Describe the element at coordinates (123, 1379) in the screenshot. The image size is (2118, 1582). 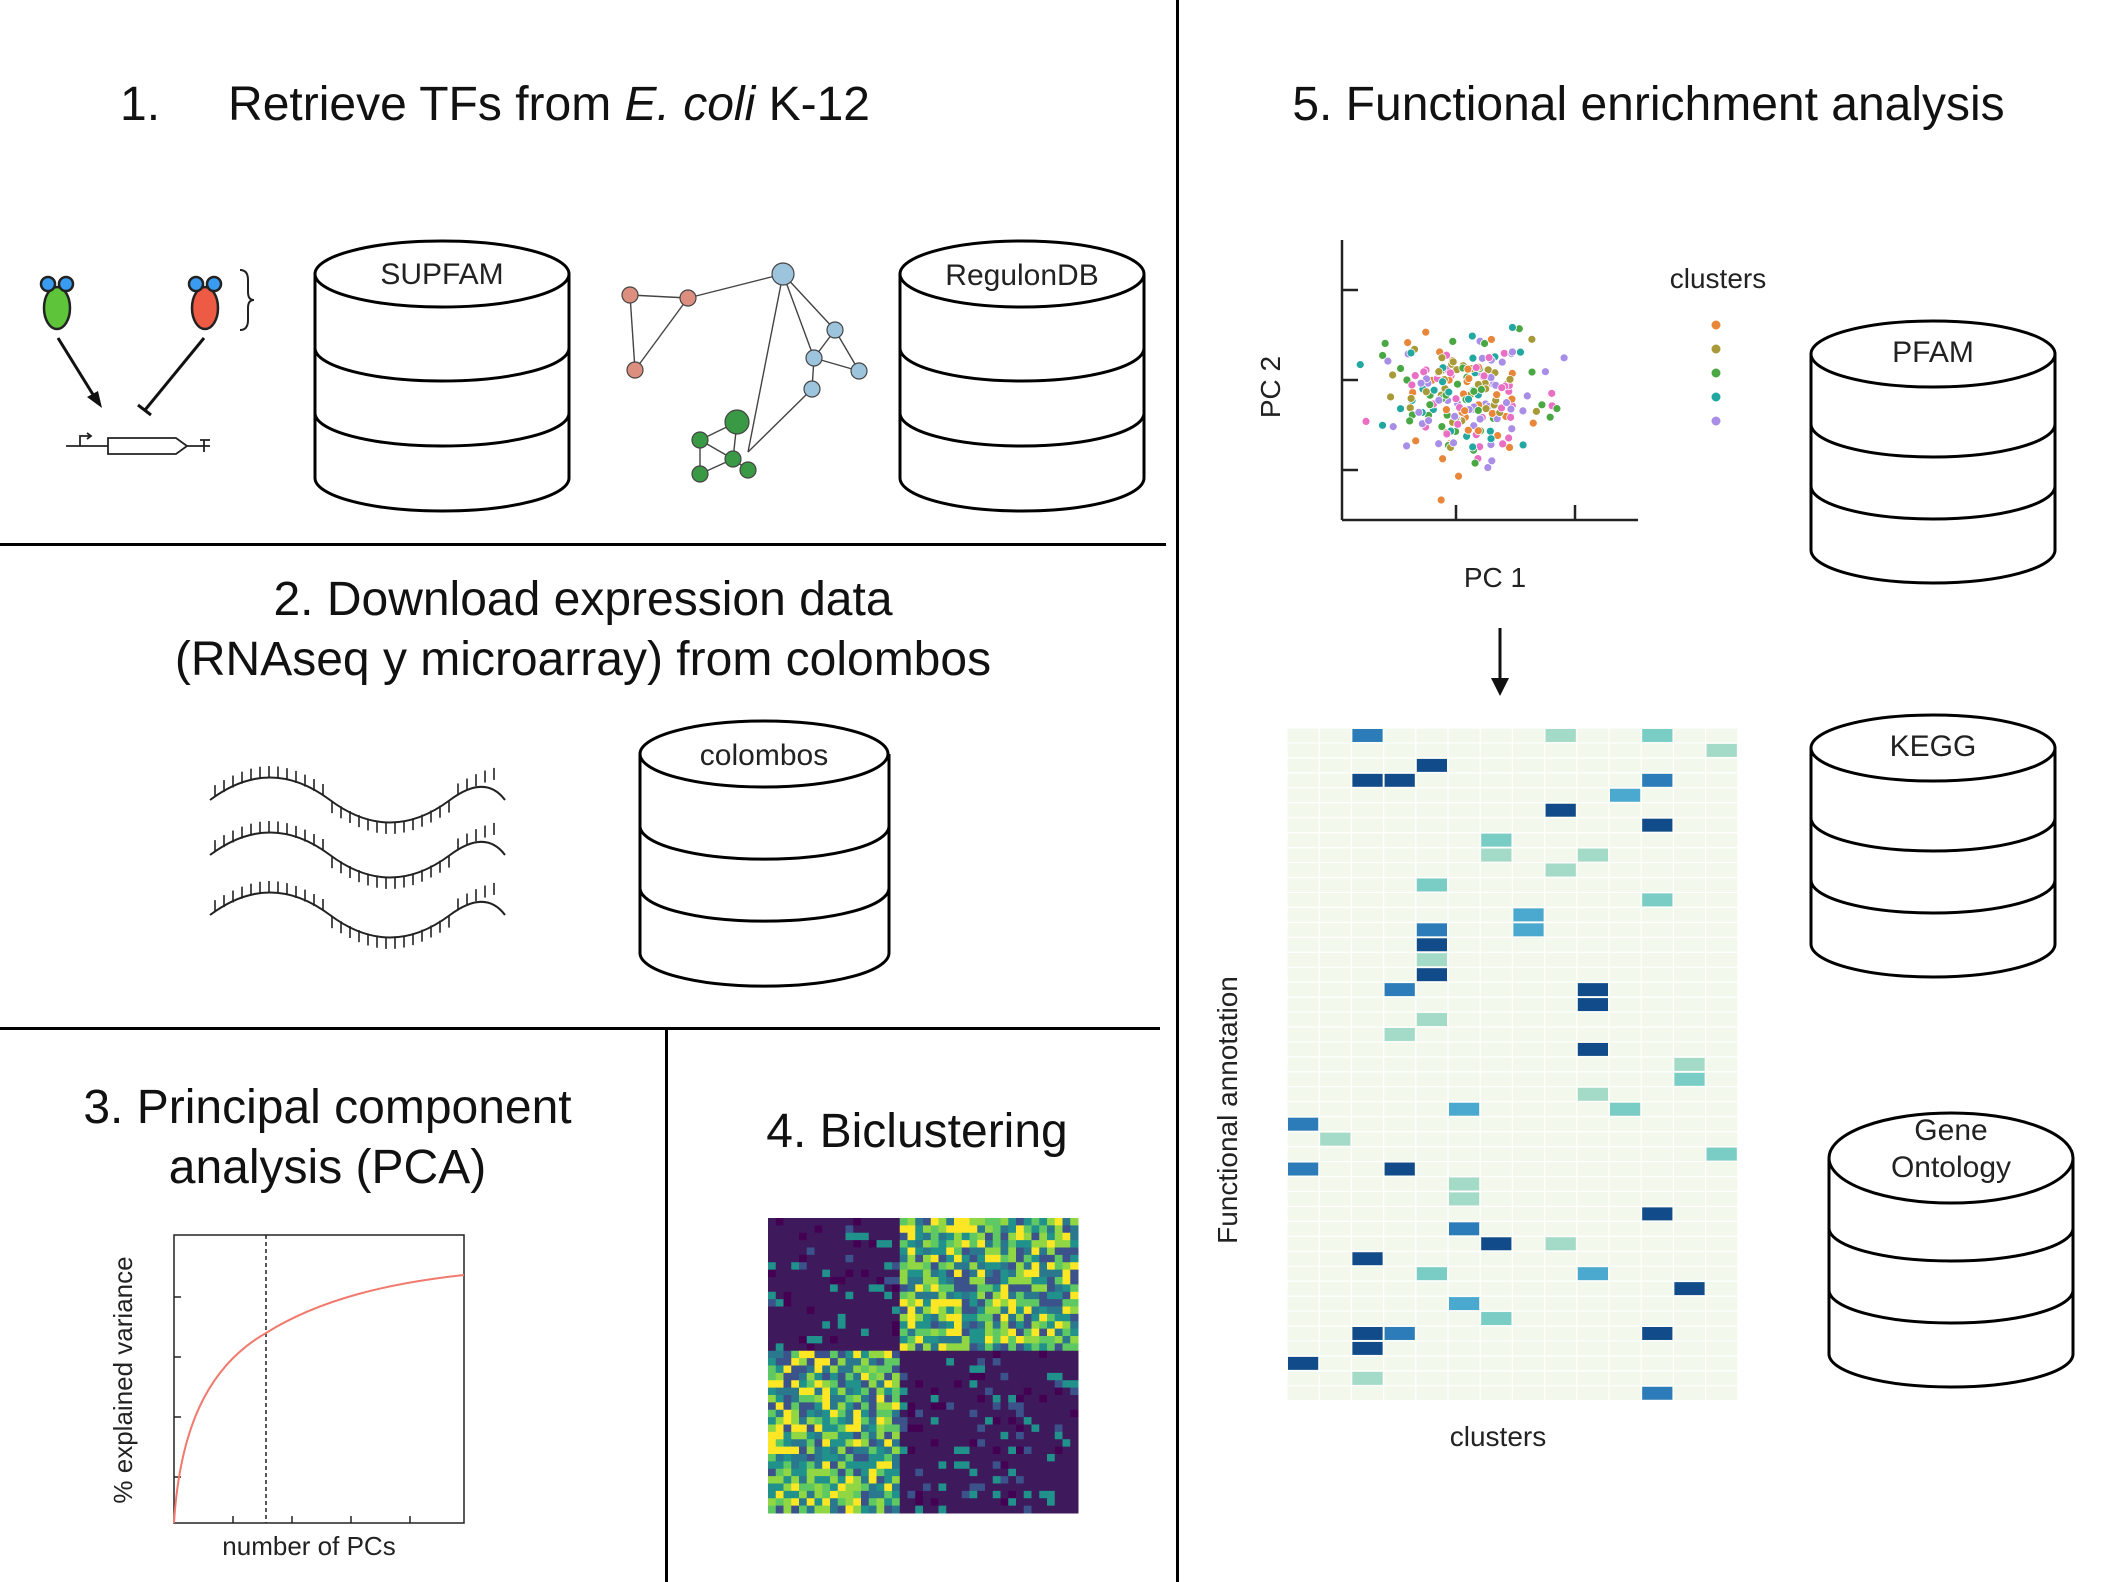
I see `pca-ylabel: % explained variance` at that location.